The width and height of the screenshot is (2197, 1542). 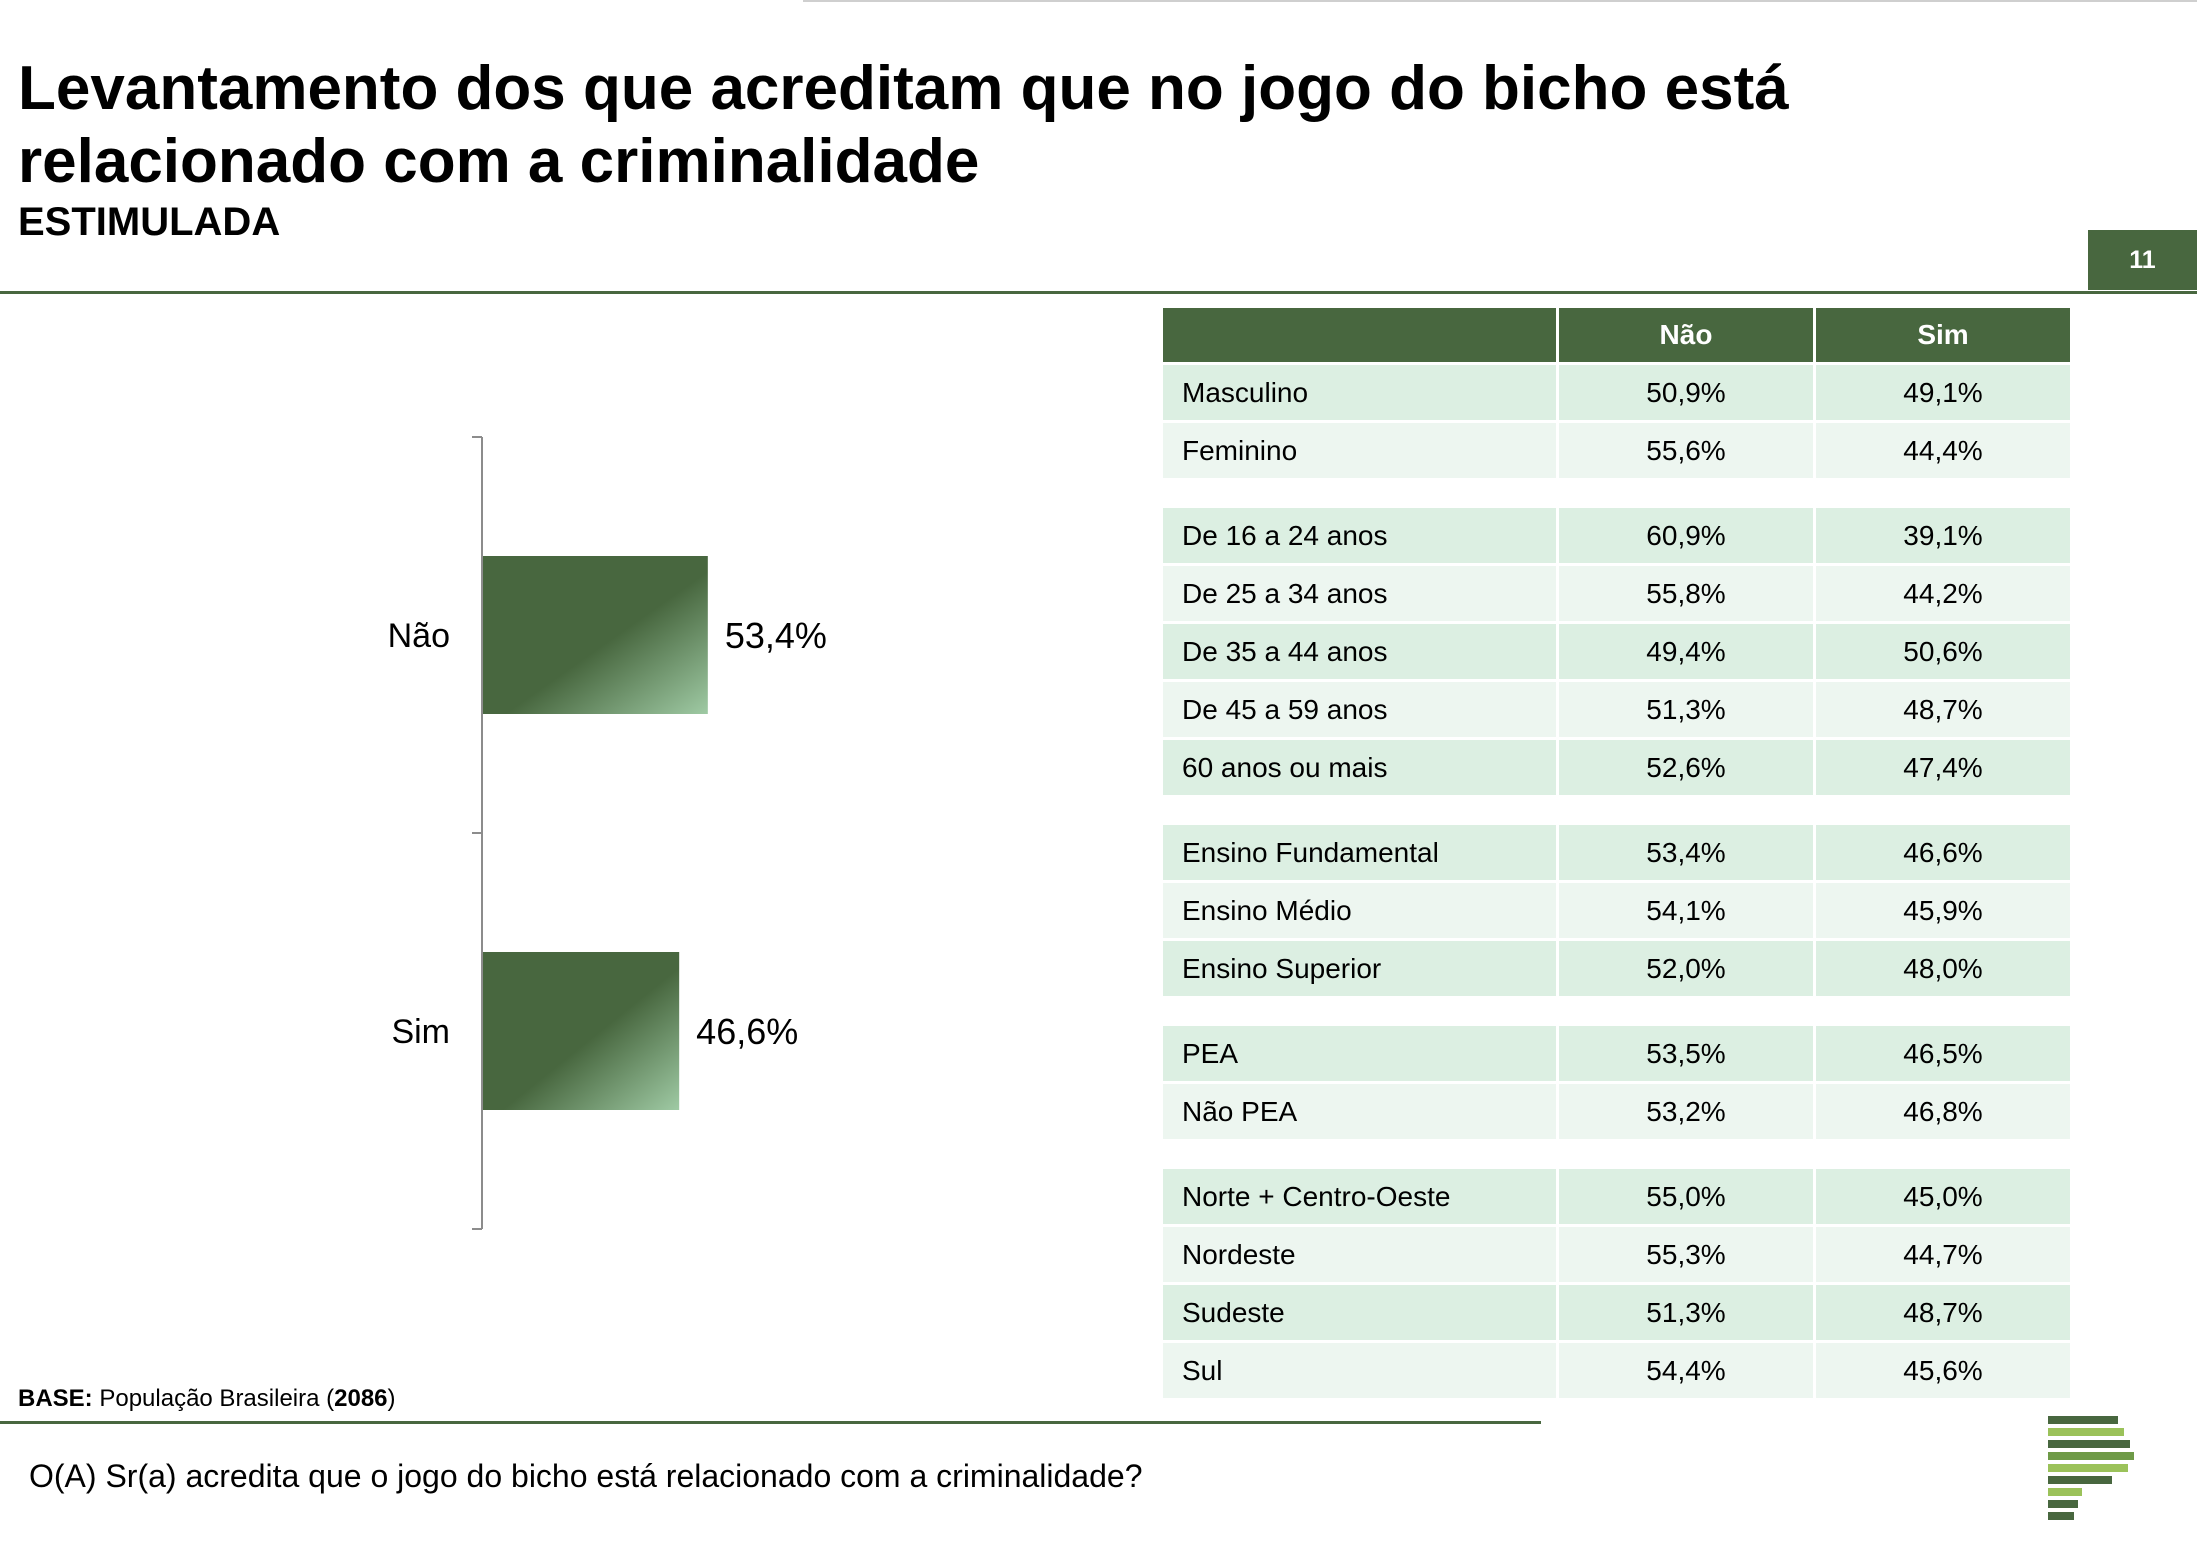 I want to click on row-label: De 45 a 59 anos, so click(x=1359, y=709).